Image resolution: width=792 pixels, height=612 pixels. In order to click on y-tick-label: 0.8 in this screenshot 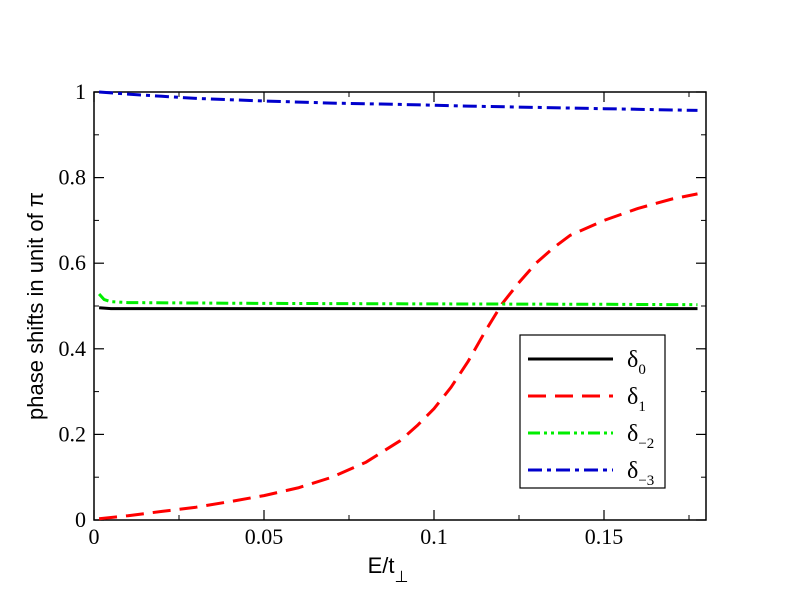, I will do `click(73, 177)`.